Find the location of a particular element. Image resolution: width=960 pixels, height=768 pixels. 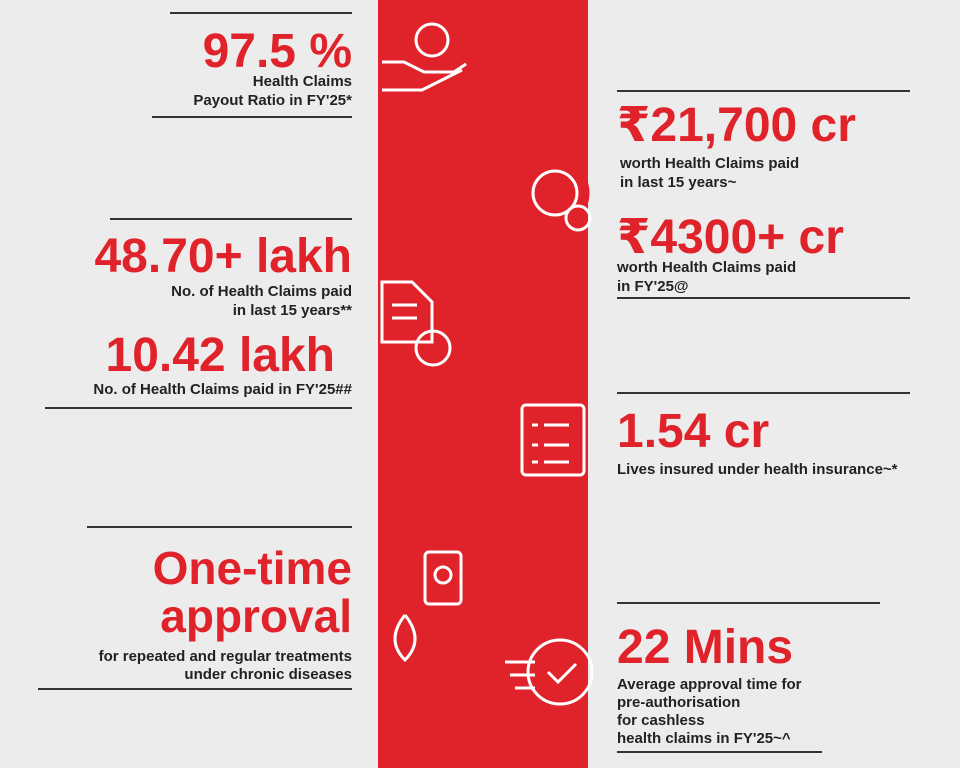

stat-value: One-time is located at coordinates (252, 568).